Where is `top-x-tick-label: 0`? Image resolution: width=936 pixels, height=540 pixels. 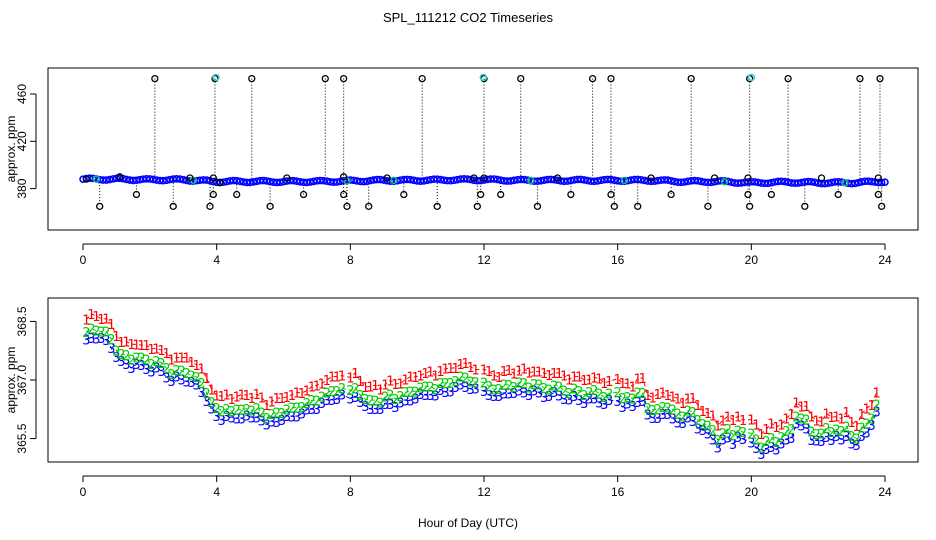
top-x-tick-label: 0 is located at coordinates (83, 260).